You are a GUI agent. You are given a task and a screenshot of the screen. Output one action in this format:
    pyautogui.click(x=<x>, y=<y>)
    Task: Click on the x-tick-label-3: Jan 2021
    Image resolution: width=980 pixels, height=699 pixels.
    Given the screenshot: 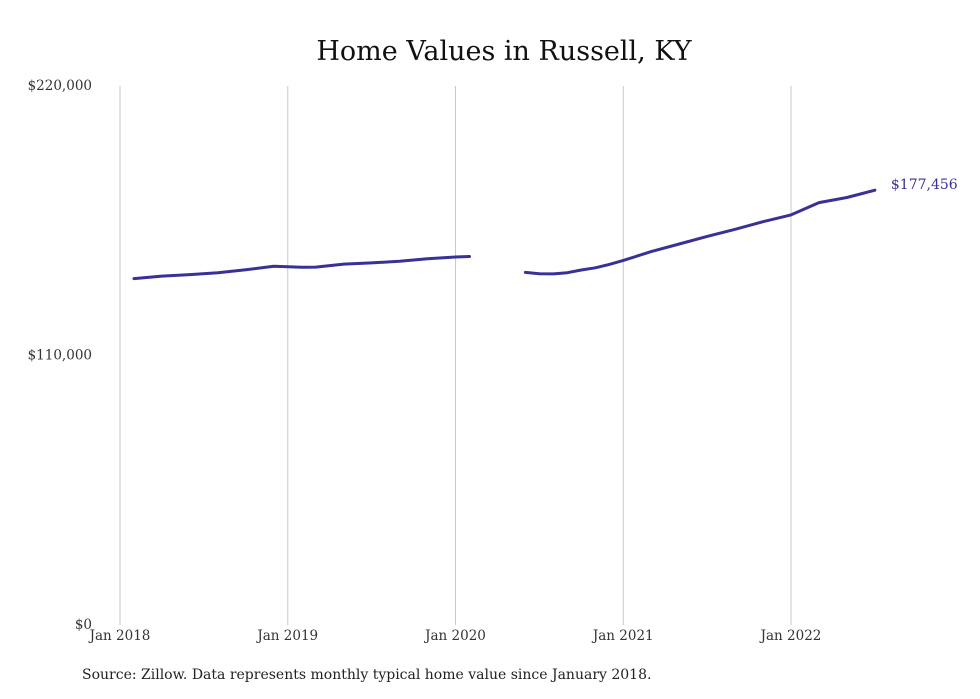 What is the action you would take?
    pyautogui.click(x=622, y=636)
    